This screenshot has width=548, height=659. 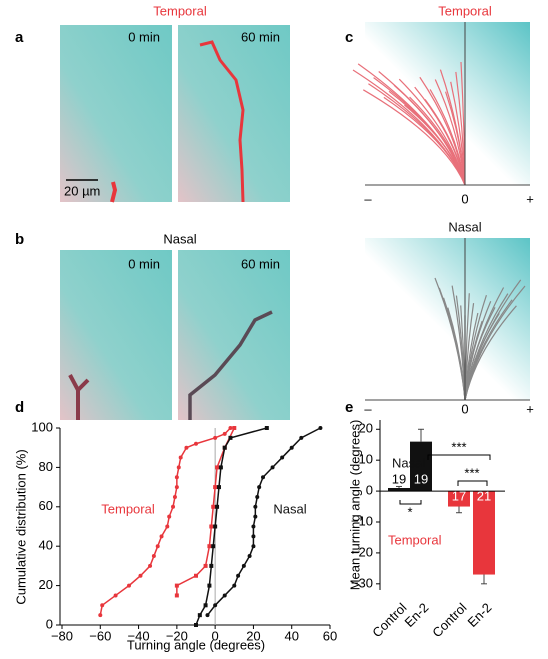 What do you see at coordinates (459, 495) in the screenshot?
I see `n-label: 17` at bounding box center [459, 495].